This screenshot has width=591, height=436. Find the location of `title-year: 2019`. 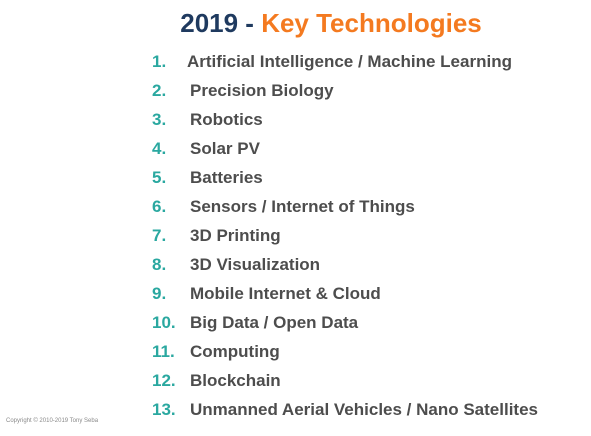

title-year: 2019 is located at coordinates (209, 23).